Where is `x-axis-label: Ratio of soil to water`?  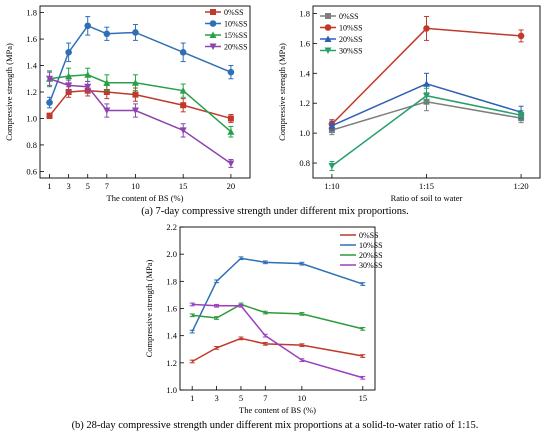
x-axis-label: Ratio of soil to water is located at coordinates (427, 198).